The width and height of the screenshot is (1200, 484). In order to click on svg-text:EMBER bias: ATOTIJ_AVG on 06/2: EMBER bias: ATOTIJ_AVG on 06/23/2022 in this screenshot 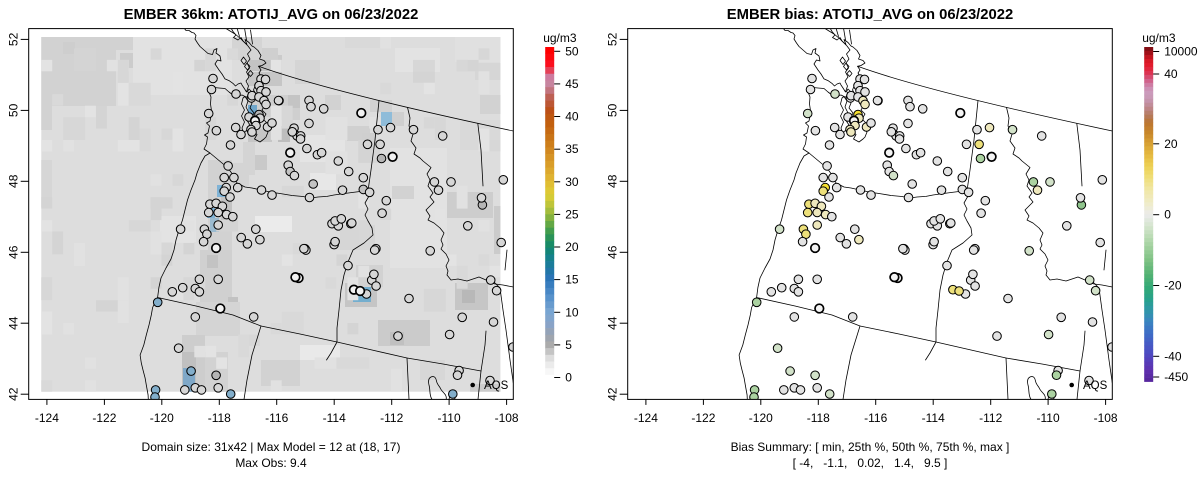, I will do `click(870, 15)`.